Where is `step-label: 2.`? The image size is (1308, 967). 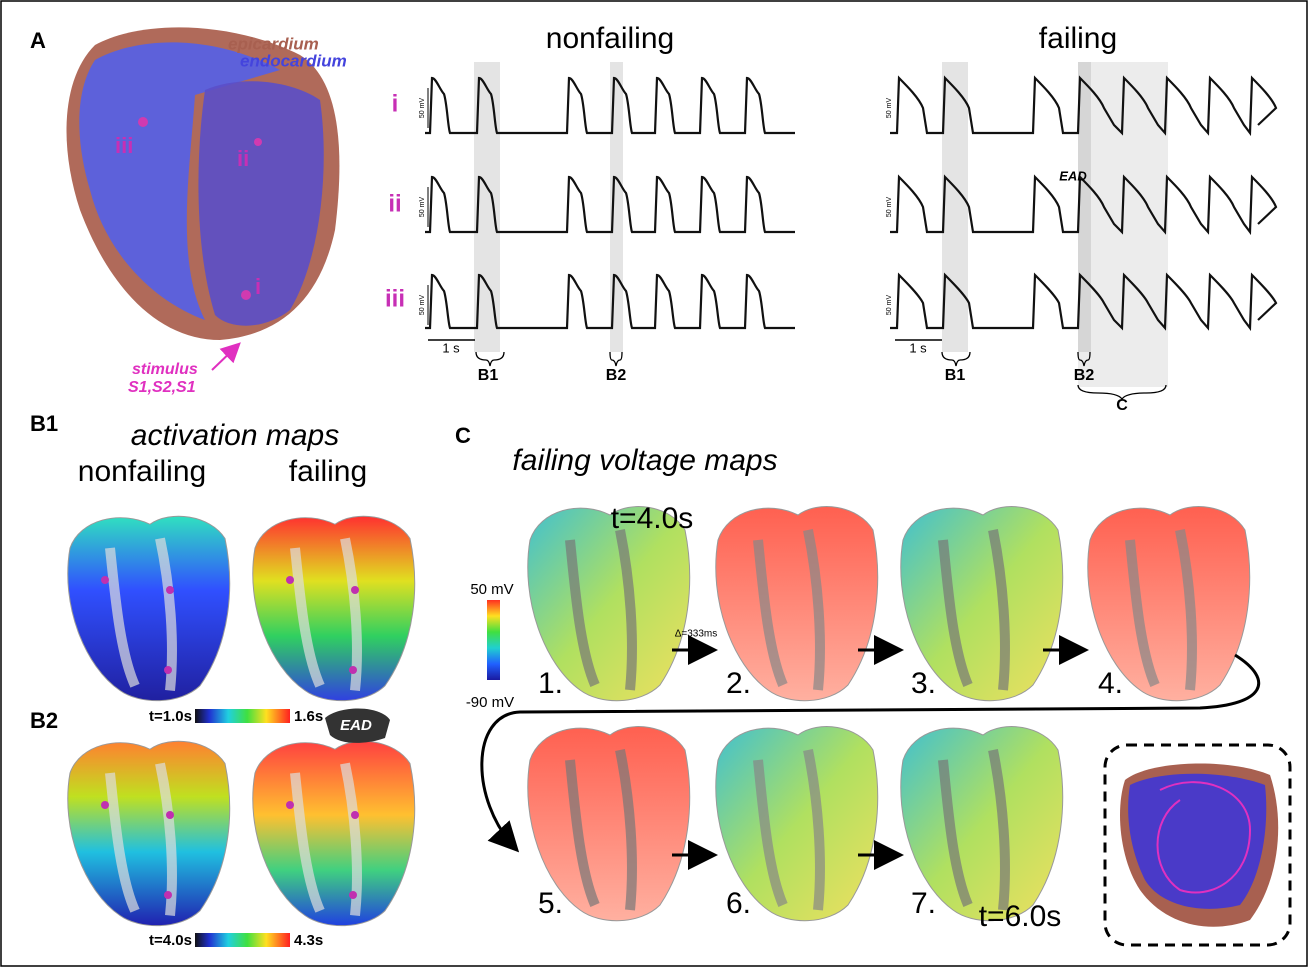
step-label: 2. is located at coordinates (738, 683).